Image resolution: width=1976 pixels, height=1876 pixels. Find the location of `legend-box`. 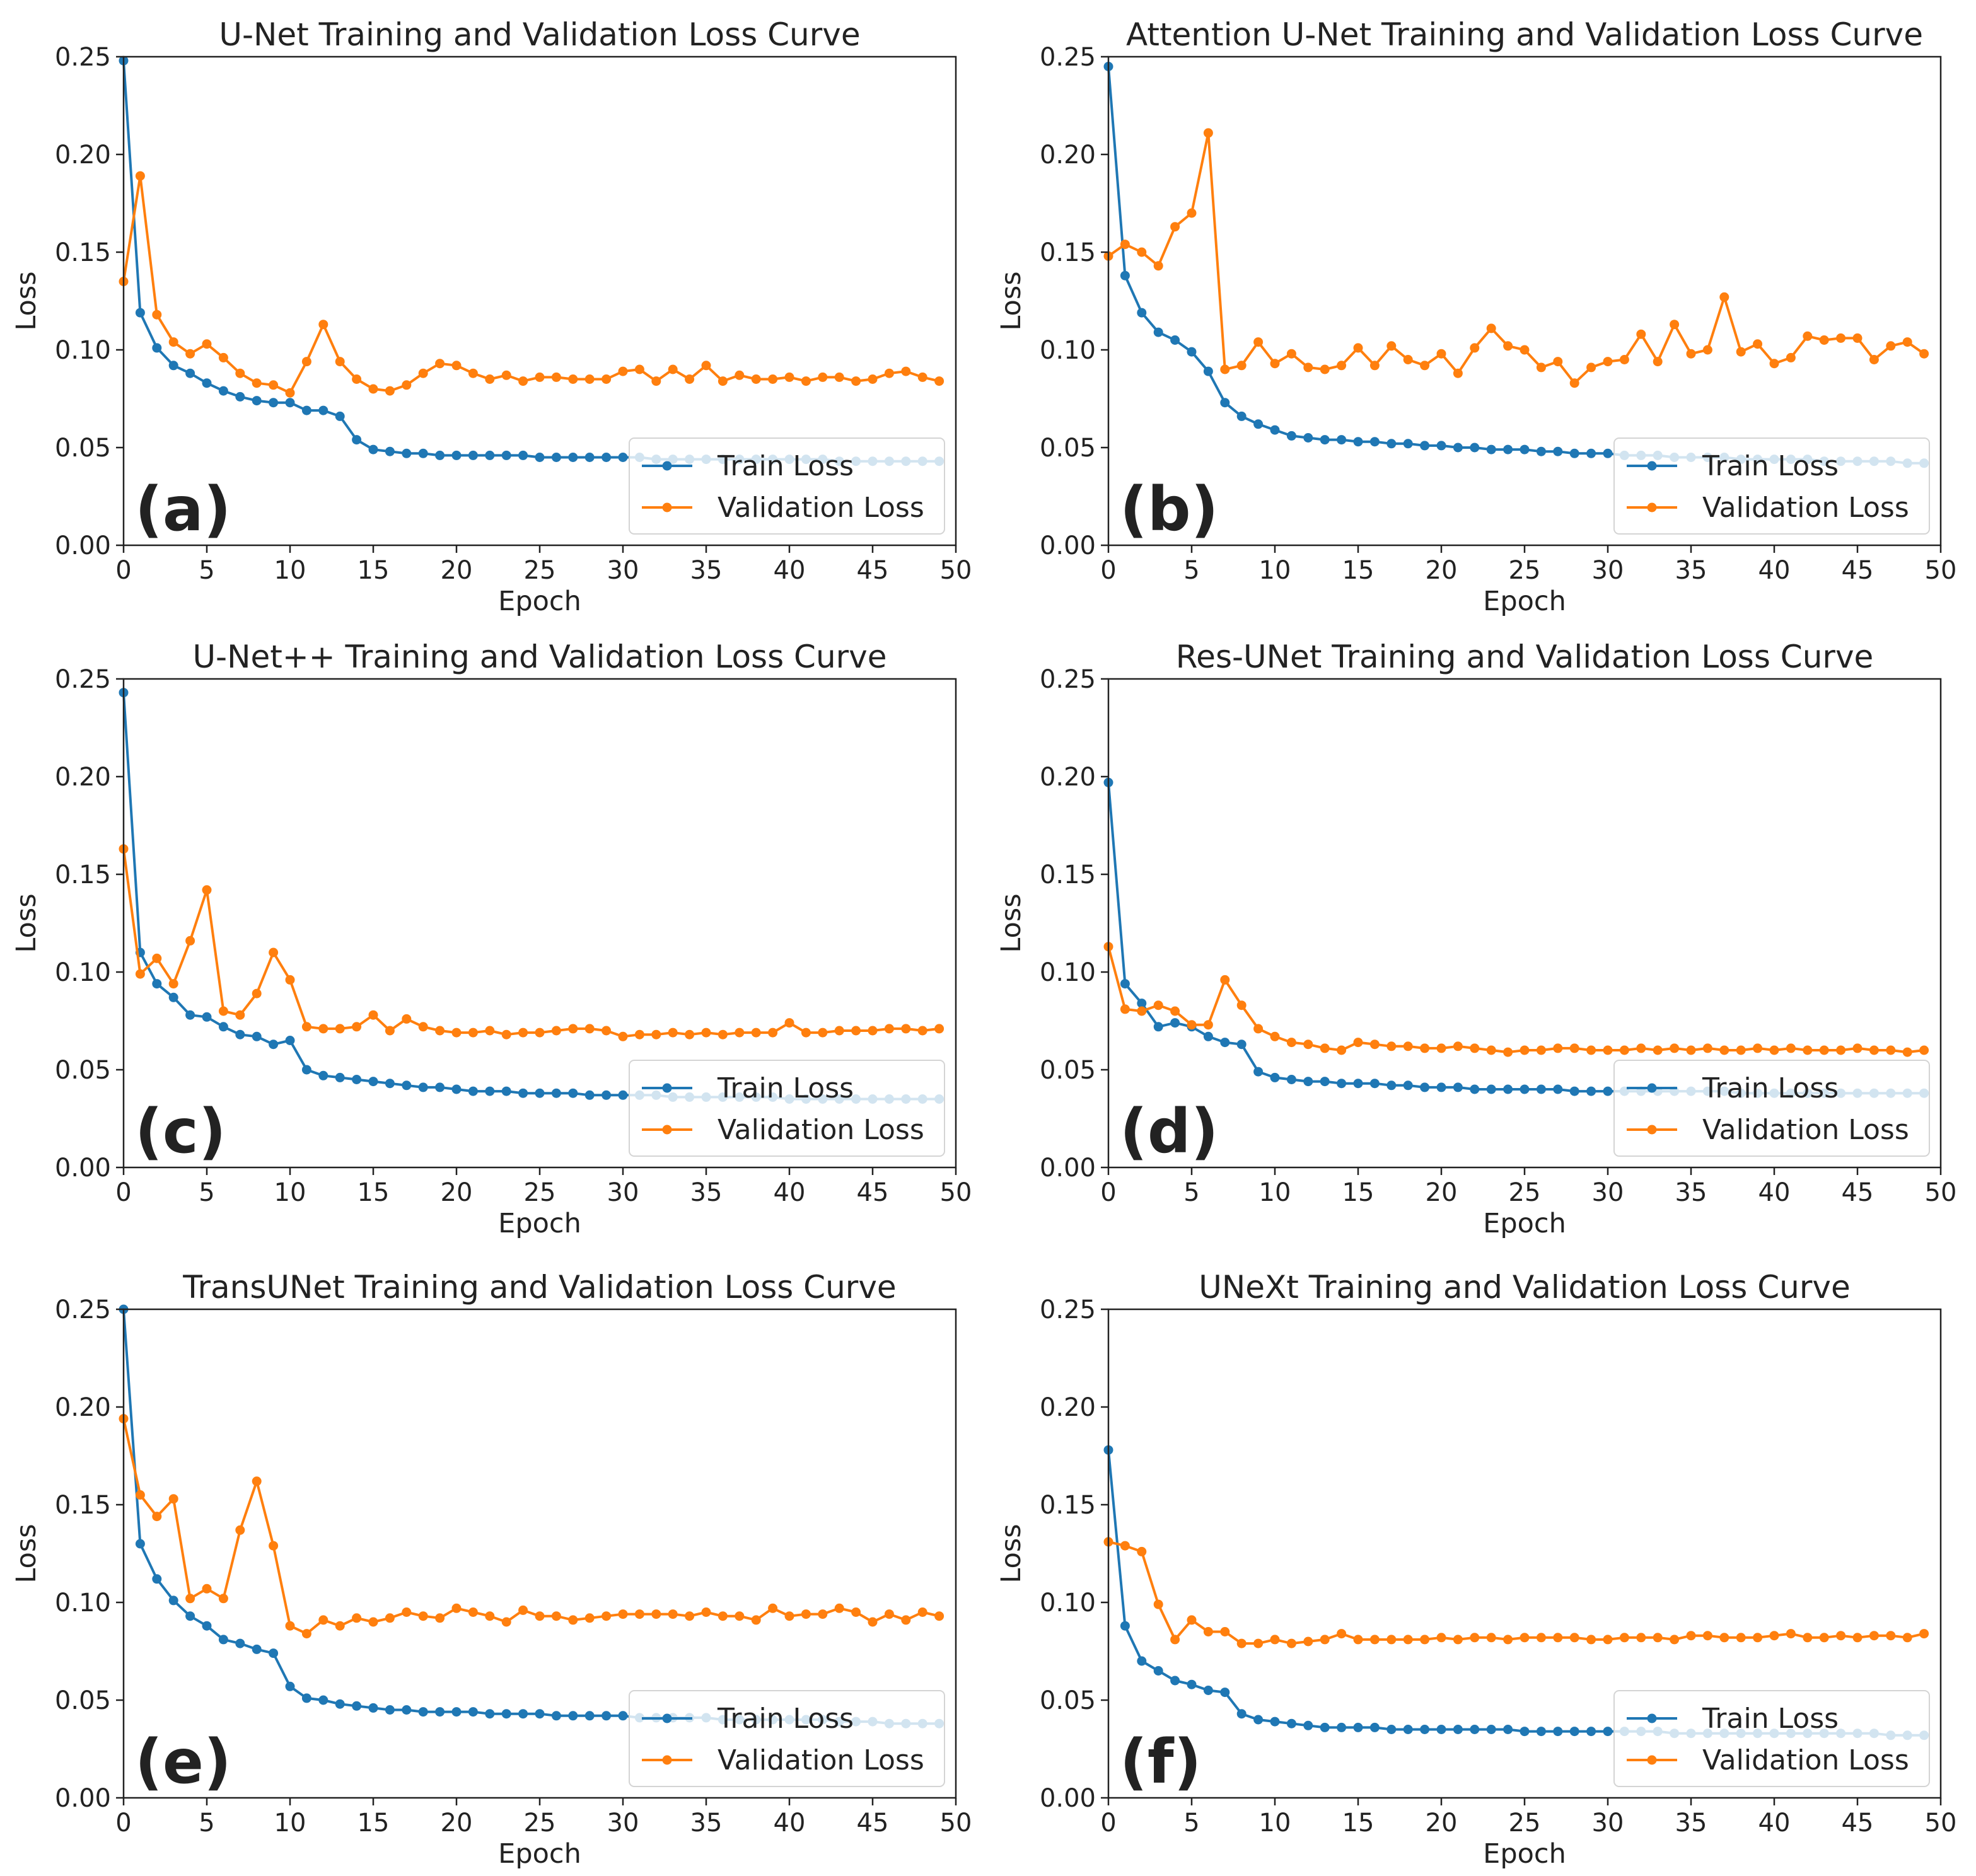

legend-box is located at coordinates (787, 1108).